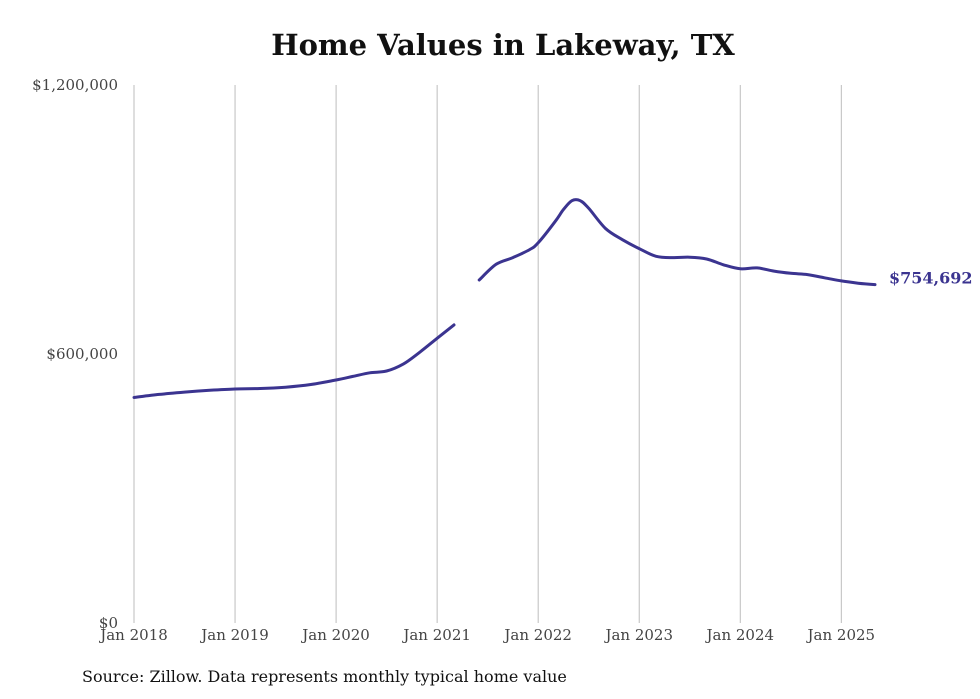  I want to click on x-tick-label: Jan 2021, so click(436, 635).